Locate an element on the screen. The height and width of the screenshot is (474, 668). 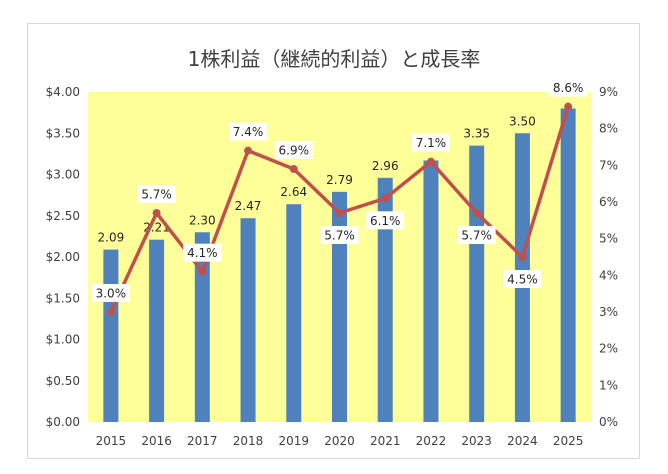
bar-value-label-2015: 2.09 is located at coordinates (111, 238).